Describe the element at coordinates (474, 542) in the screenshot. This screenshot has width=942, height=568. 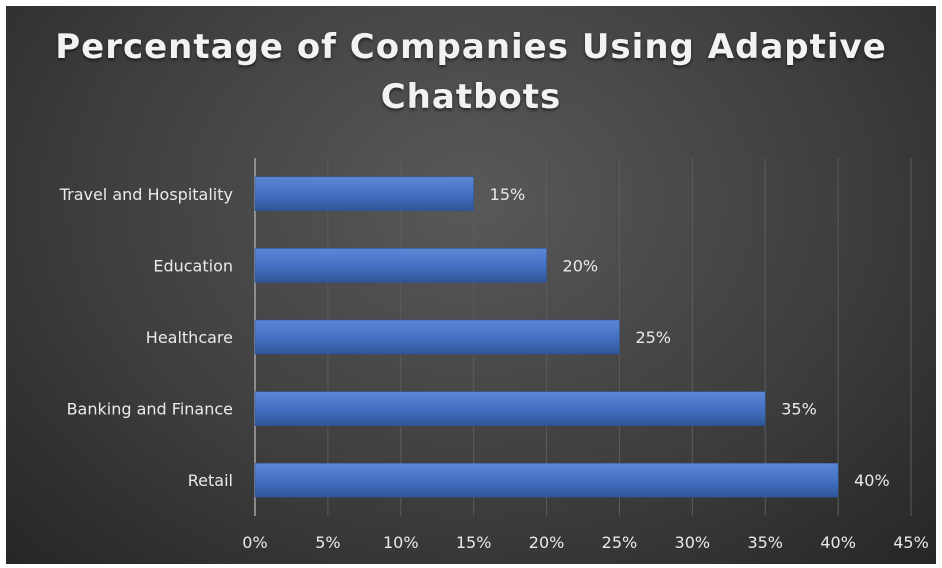
I see `x-tick-label: 15%` at that location.